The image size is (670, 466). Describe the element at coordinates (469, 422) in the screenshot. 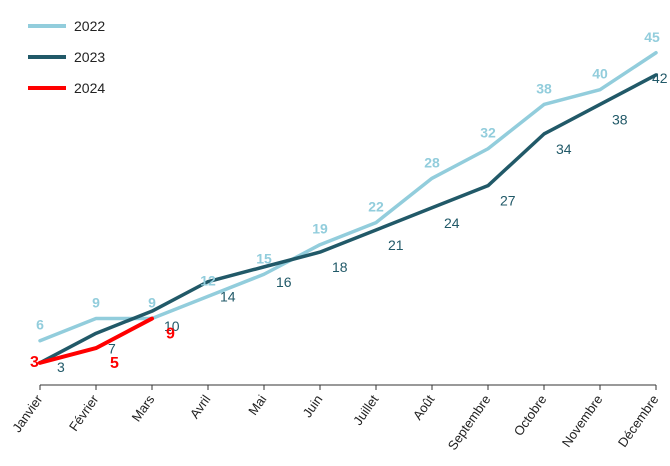

I see `x-tick-label: Septembre` at that location.